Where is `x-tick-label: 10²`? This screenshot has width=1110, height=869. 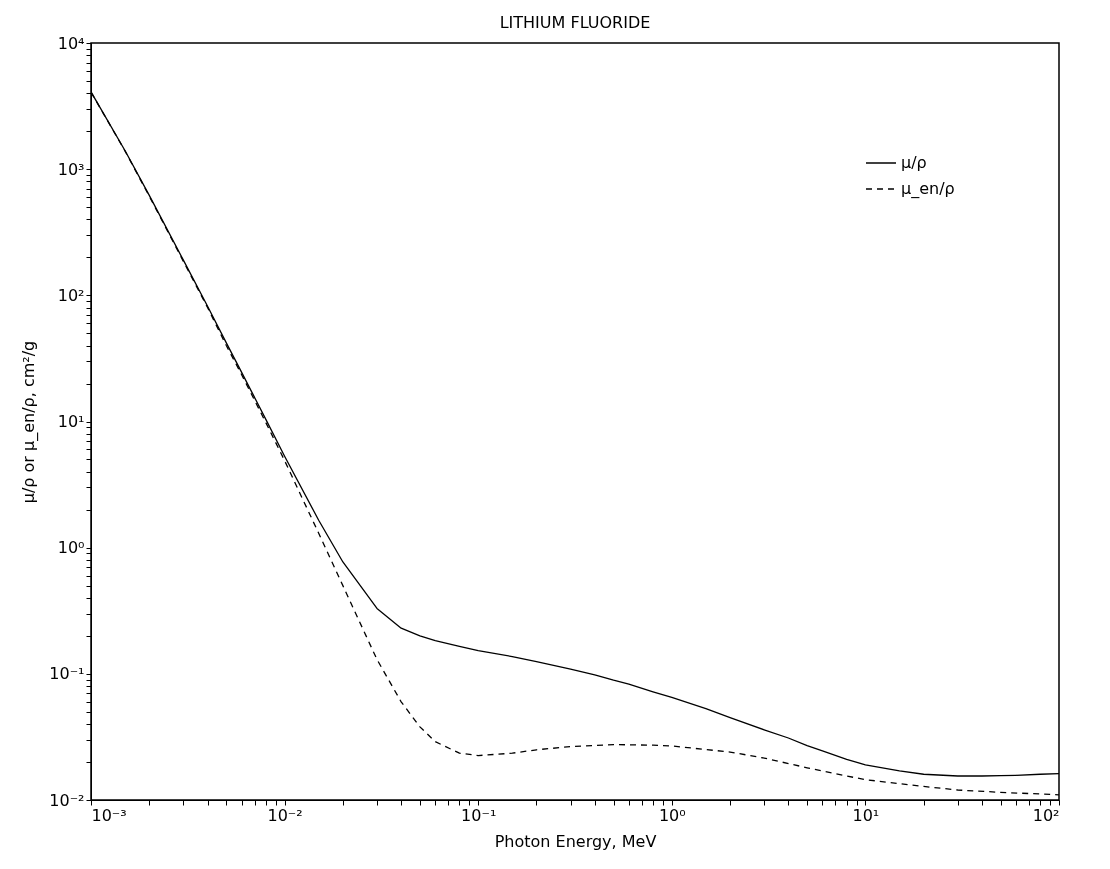 x-tick-label: 10² is located at coordinates (1046, 815).